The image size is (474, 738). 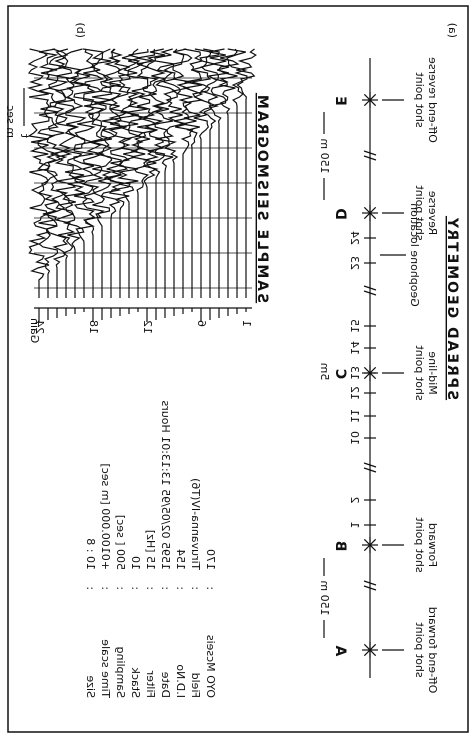 I want to click on panel-title: SPREAD GEOMETRY, so click(x=452, y=308).